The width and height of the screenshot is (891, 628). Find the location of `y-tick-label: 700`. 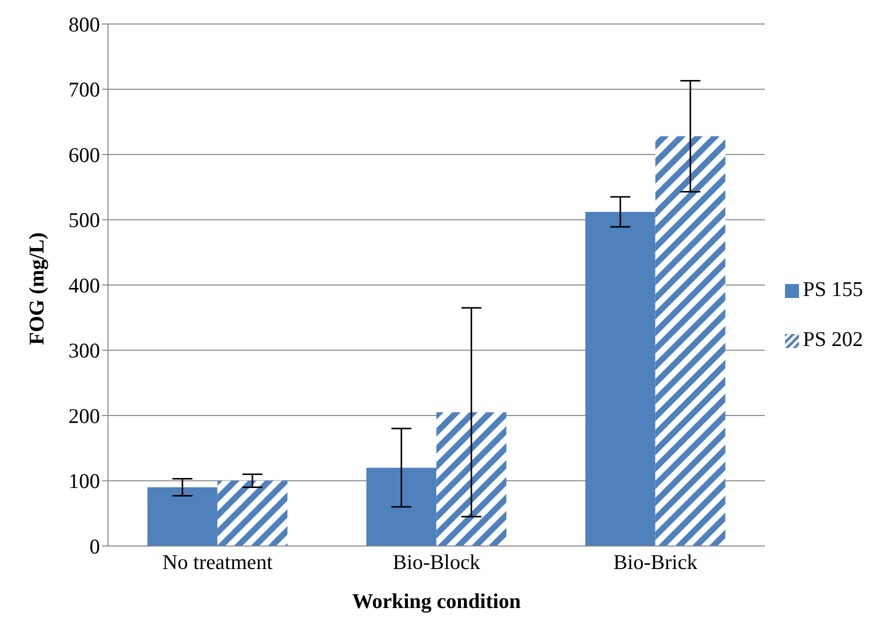

y-tick-label: 700 is located at coordinates (84, 90).